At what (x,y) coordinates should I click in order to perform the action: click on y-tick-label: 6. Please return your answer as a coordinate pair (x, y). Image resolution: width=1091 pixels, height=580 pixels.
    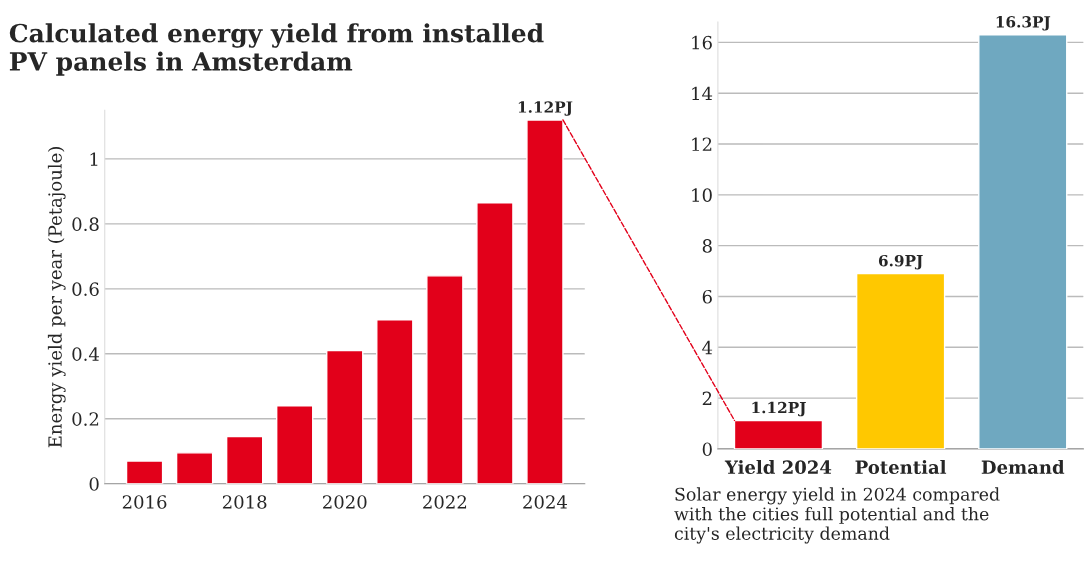
    Looking at the image, I should click on (707, 296).